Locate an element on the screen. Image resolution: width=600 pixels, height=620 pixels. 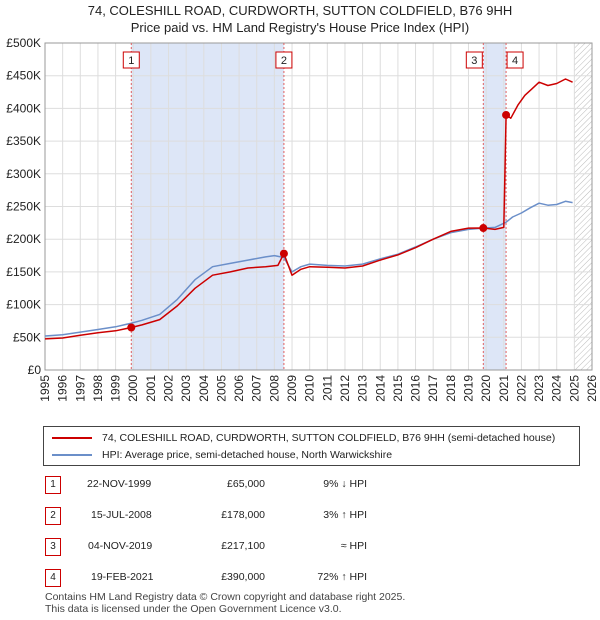
x-tick-label: 2026 is located at coordinates (592, 388).